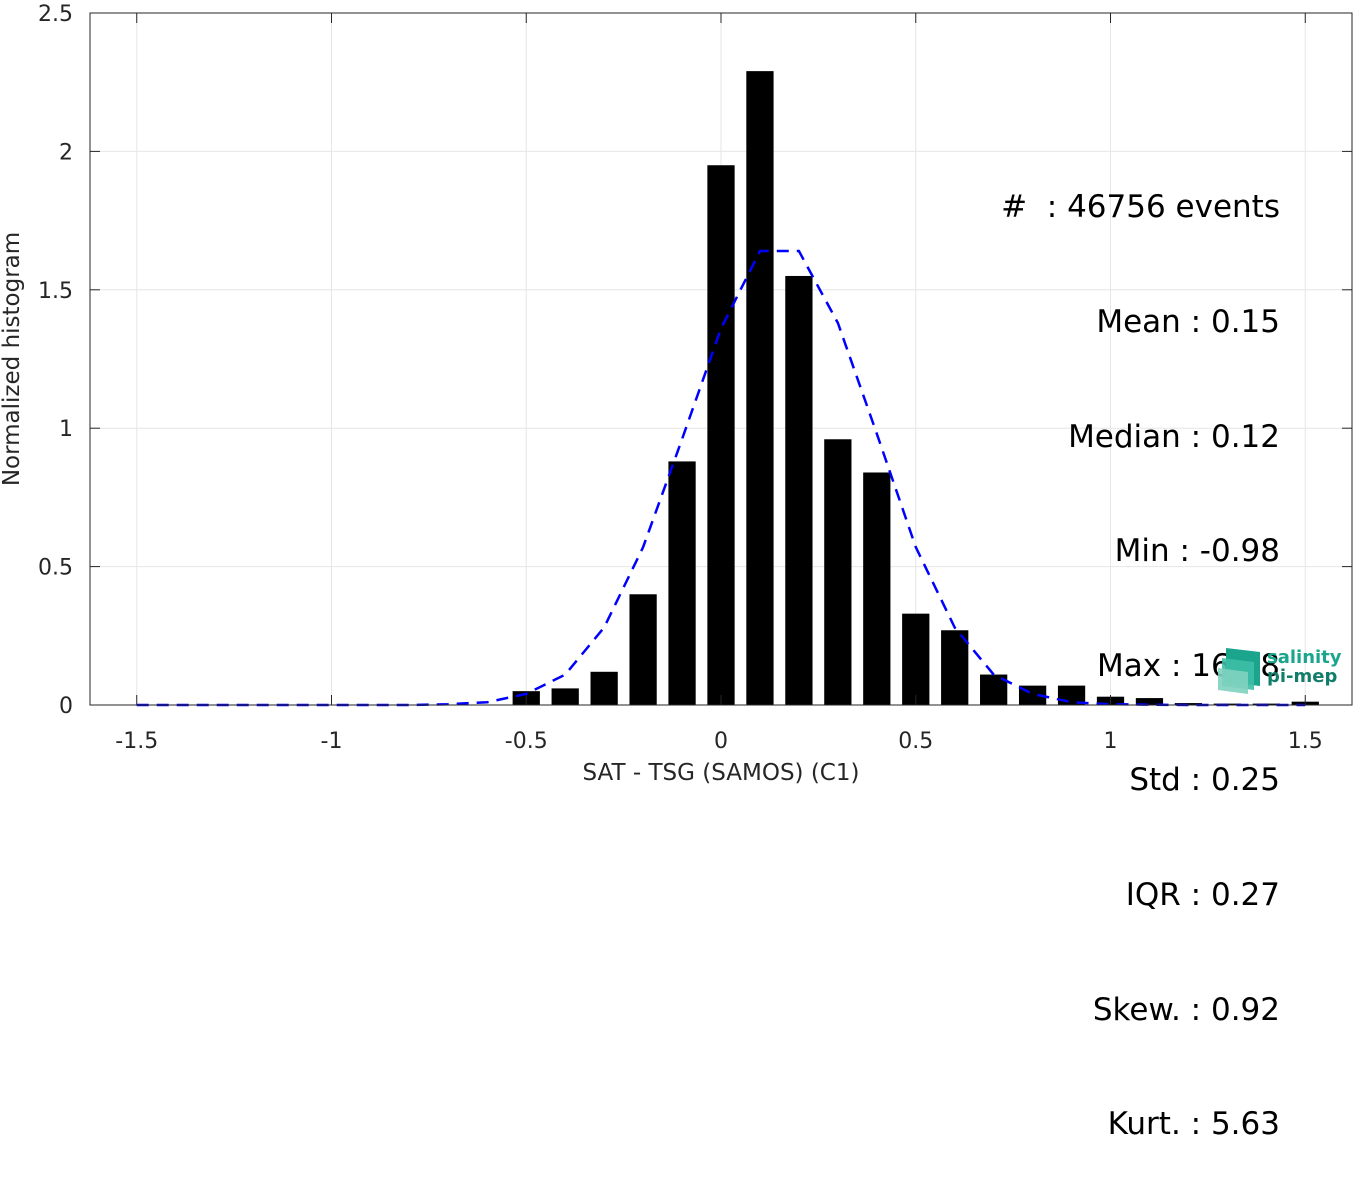 Image resolution: width=1367 pixels, height=1182 pixels. What do you see at coordinates (55, 568) in the screenshot?
I see `y-tick-label: 0.5` at bounding box center [55, 568].